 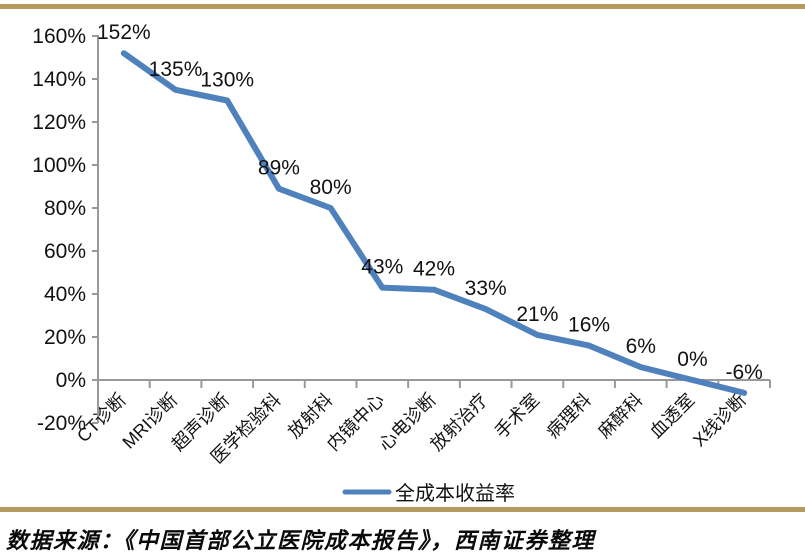 I want to click on data-label: 135%, so click(x=176, y=69).